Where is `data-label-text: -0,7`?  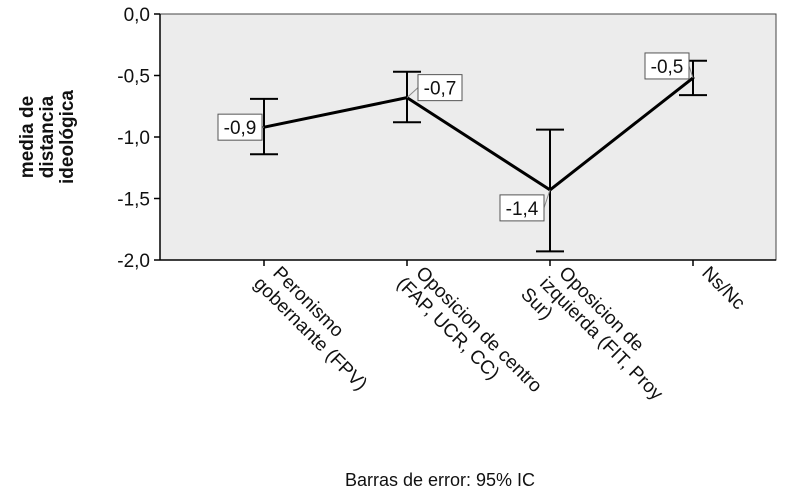
data-label-text: -0,7 is located at coordinates (440, 89).